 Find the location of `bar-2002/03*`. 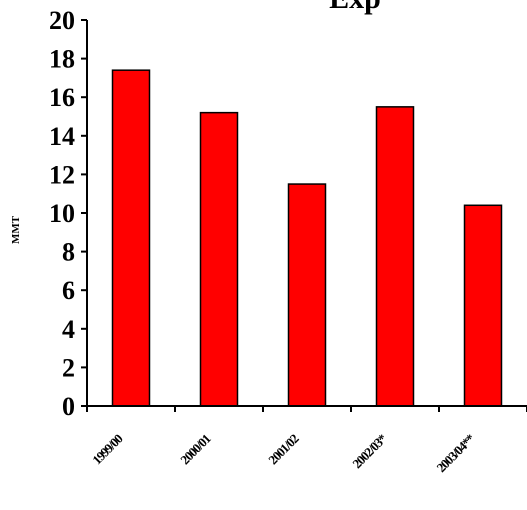

bar-2002/03* is located at coordinates (395, 256).